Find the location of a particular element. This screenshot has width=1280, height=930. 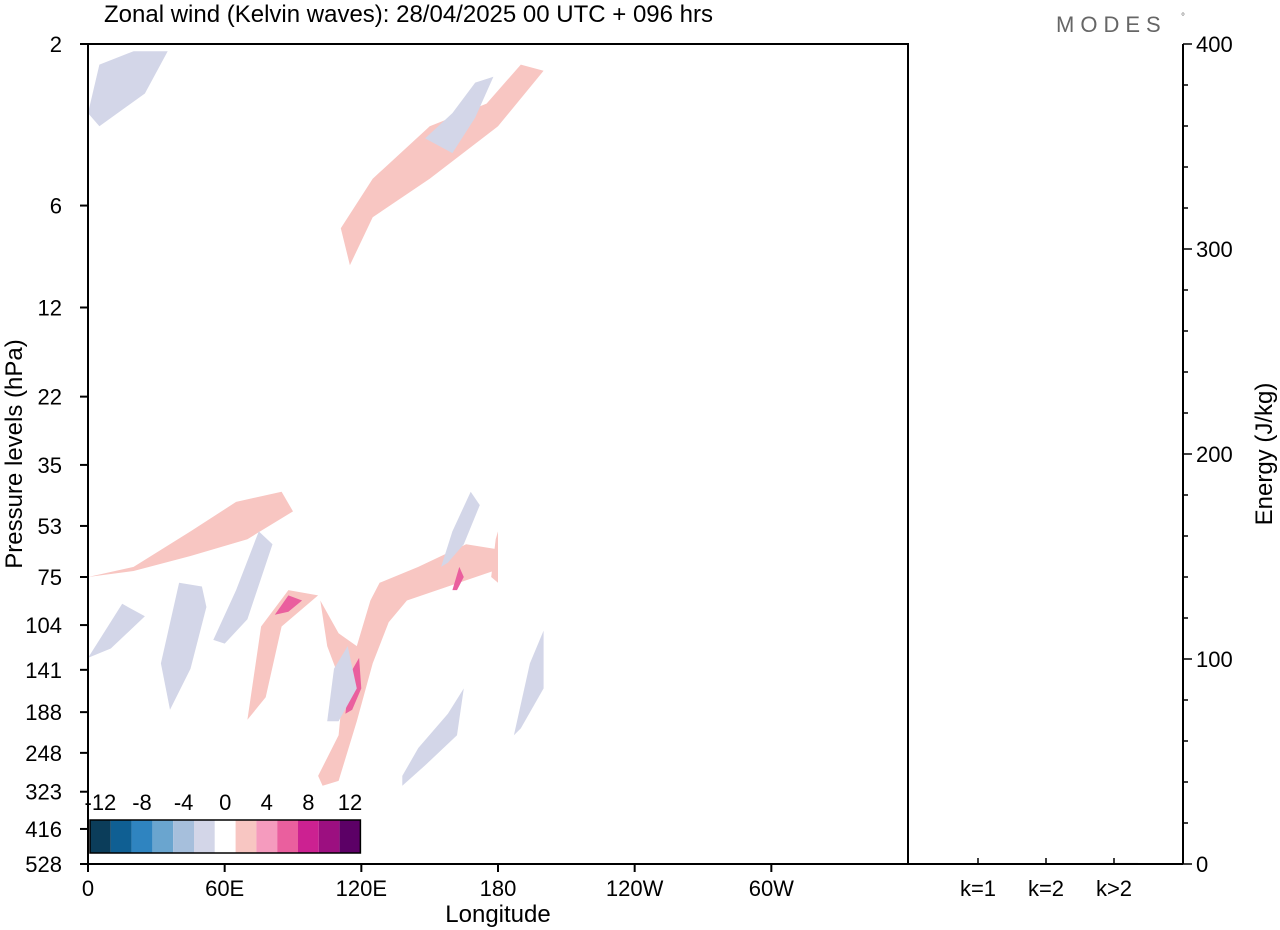

y-axis: 2 6 12 22 35 53 75 104 141 188 248 323 416 528 is located at coordinates (56, 454).